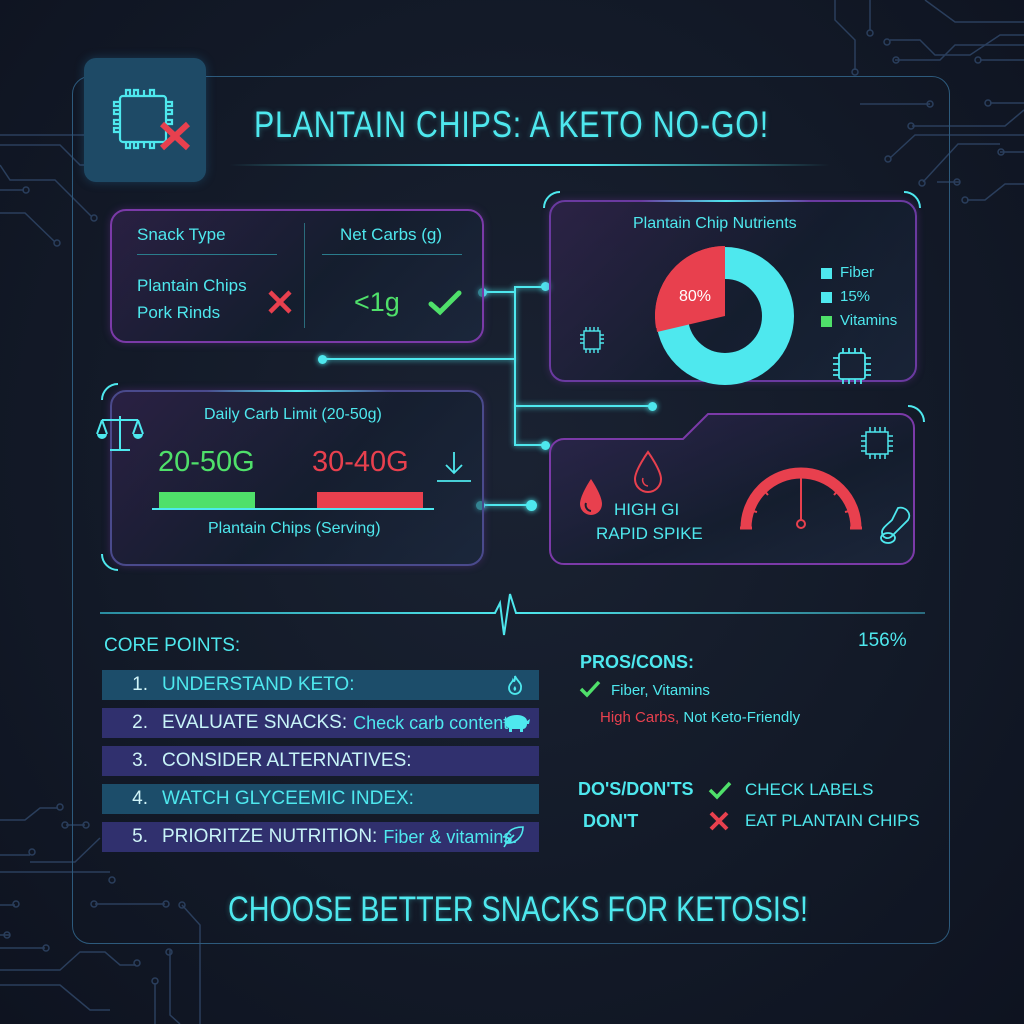 This screenshot has width=1024, height=1024. I want to click on legend-label: Fiber, so click(857, 272).